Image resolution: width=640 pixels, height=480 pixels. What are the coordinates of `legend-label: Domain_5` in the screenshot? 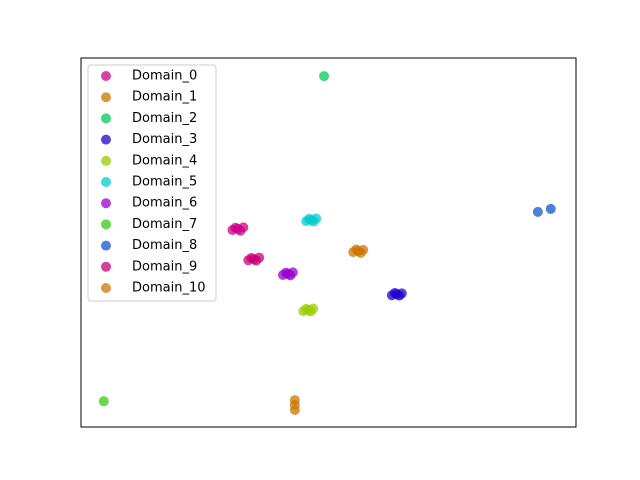 It's located at (164, 182).